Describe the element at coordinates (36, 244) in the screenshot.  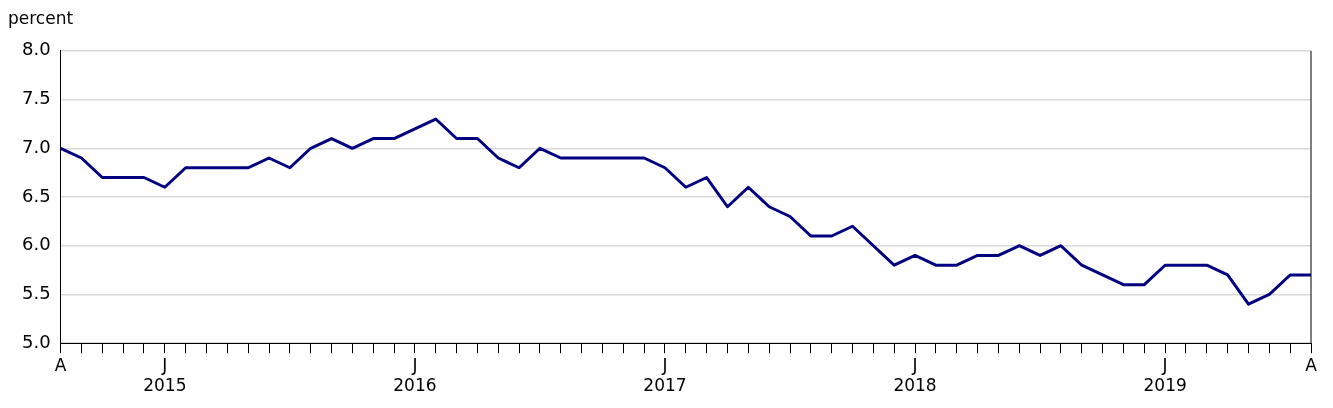
I see `y-tick-label: 6.0` at that location.